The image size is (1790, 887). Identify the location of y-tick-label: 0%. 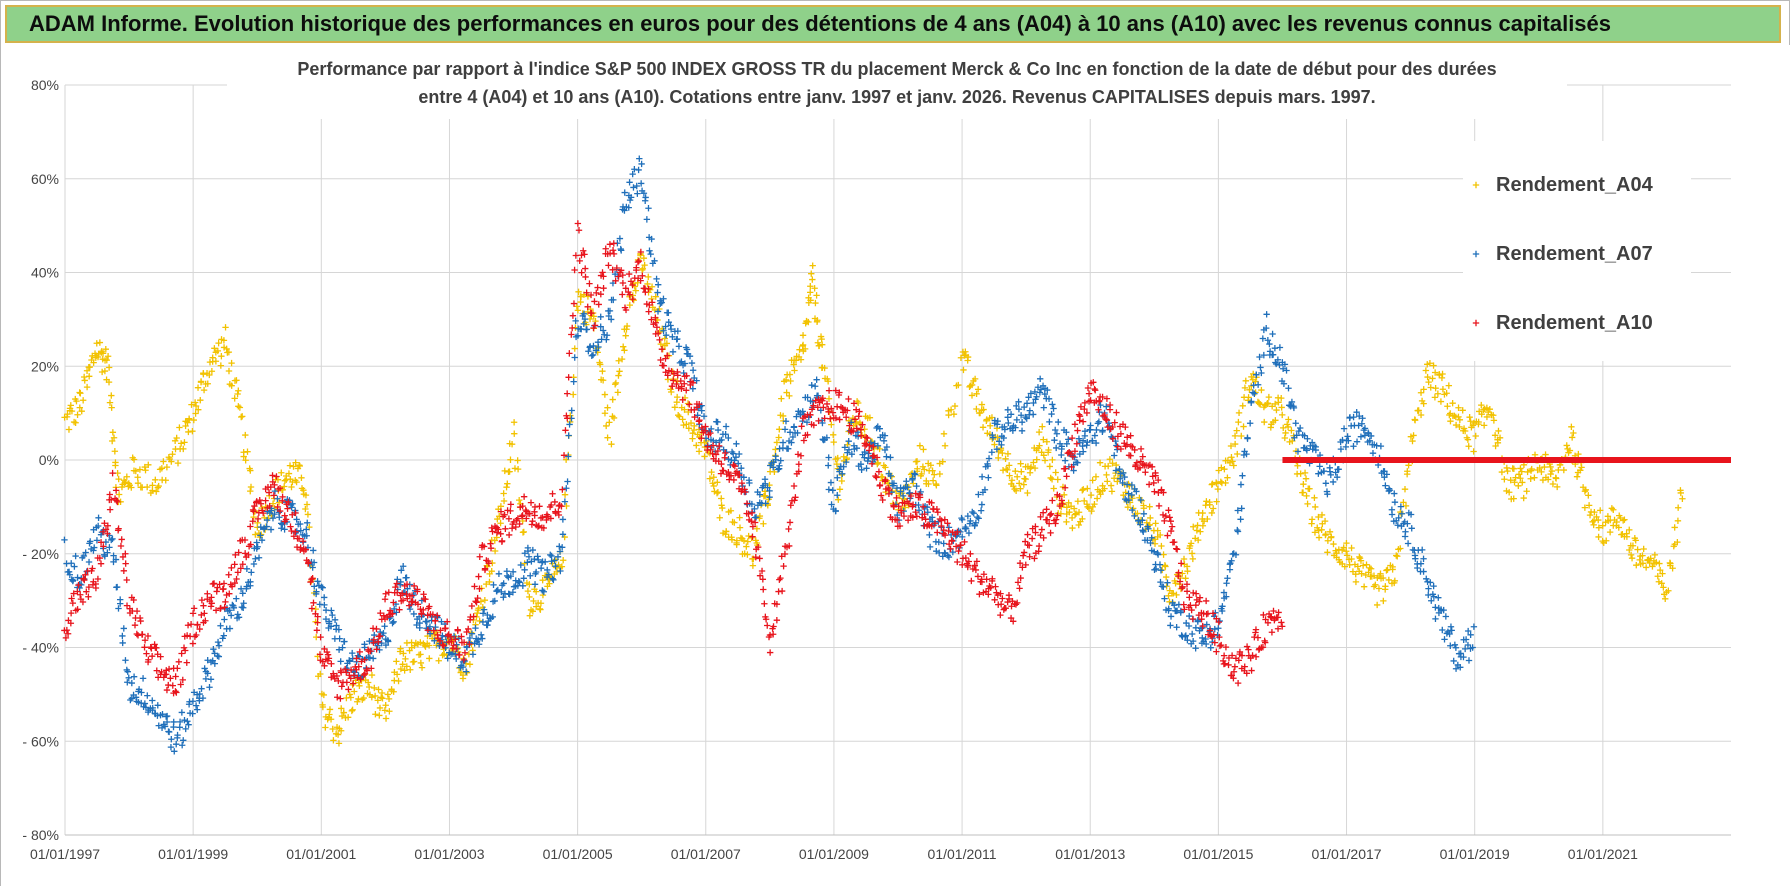
(49, 460).